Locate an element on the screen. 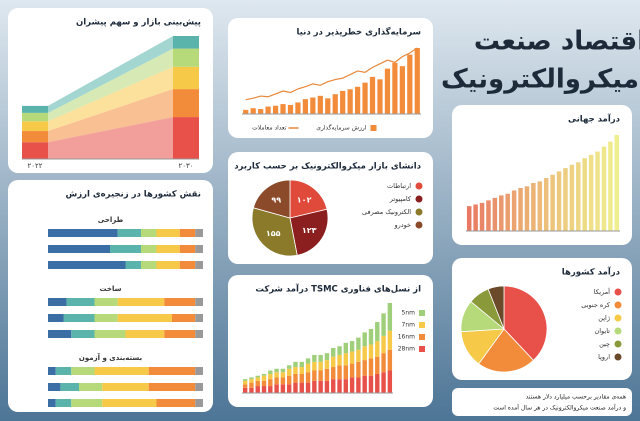 The height and width of the screenshot is (421, 640). chart-card: پیش‌بینی بازار و سهم پیشران ۲۰۲۲ ۲۰۳۰ is located at coordinates (110, 90).